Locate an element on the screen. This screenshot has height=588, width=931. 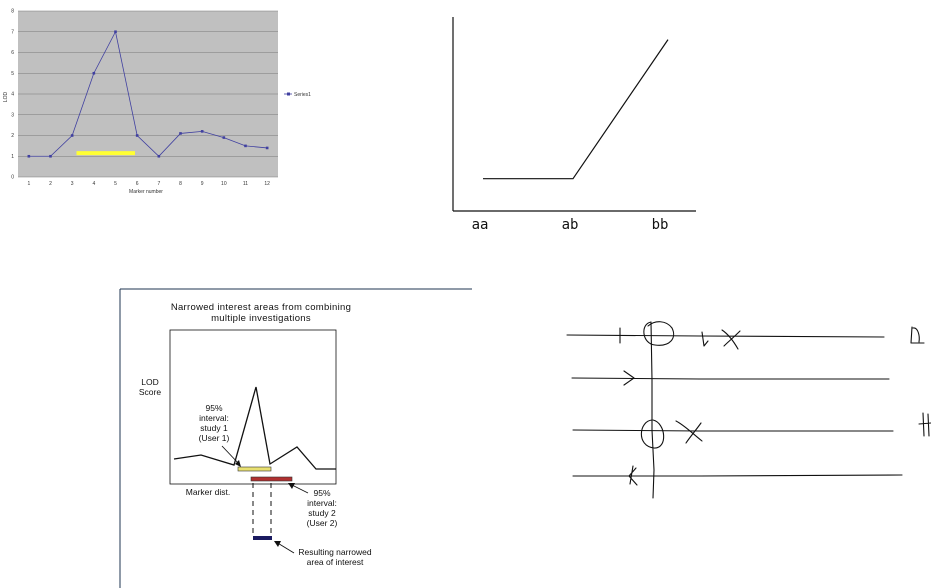
study1-arrow is located at coordinates (231, 455).